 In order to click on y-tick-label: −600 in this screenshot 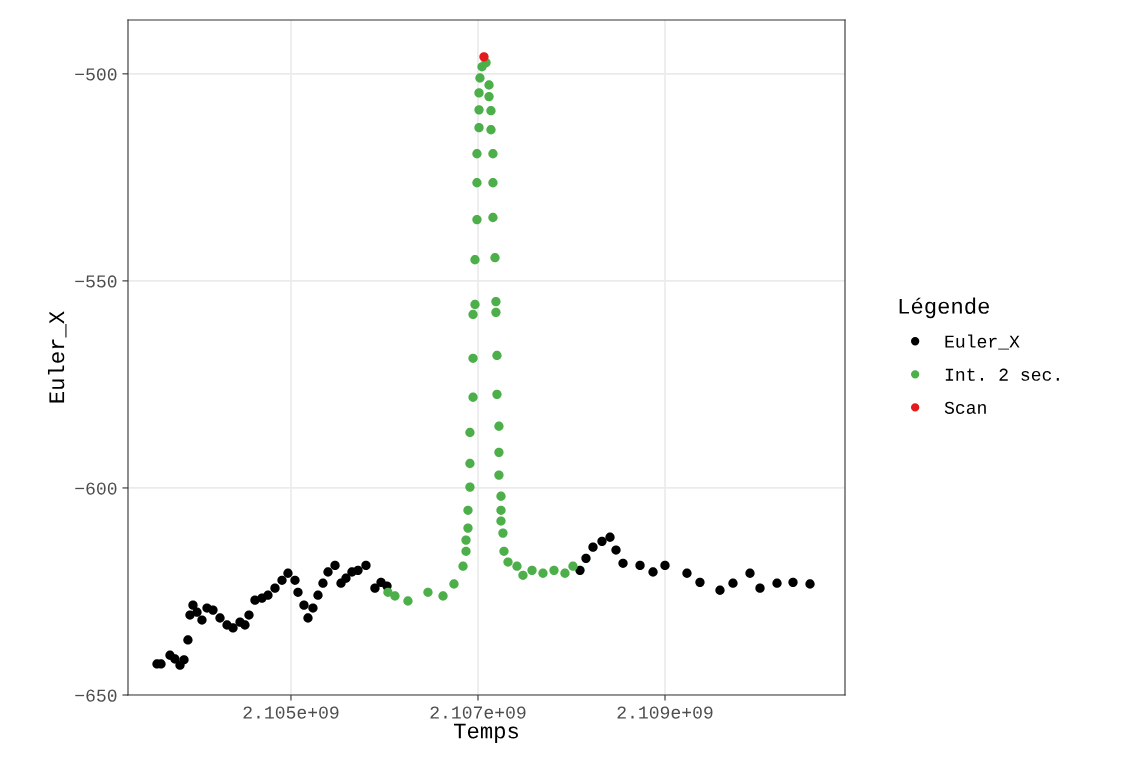, I will do `click(96, 488)`.